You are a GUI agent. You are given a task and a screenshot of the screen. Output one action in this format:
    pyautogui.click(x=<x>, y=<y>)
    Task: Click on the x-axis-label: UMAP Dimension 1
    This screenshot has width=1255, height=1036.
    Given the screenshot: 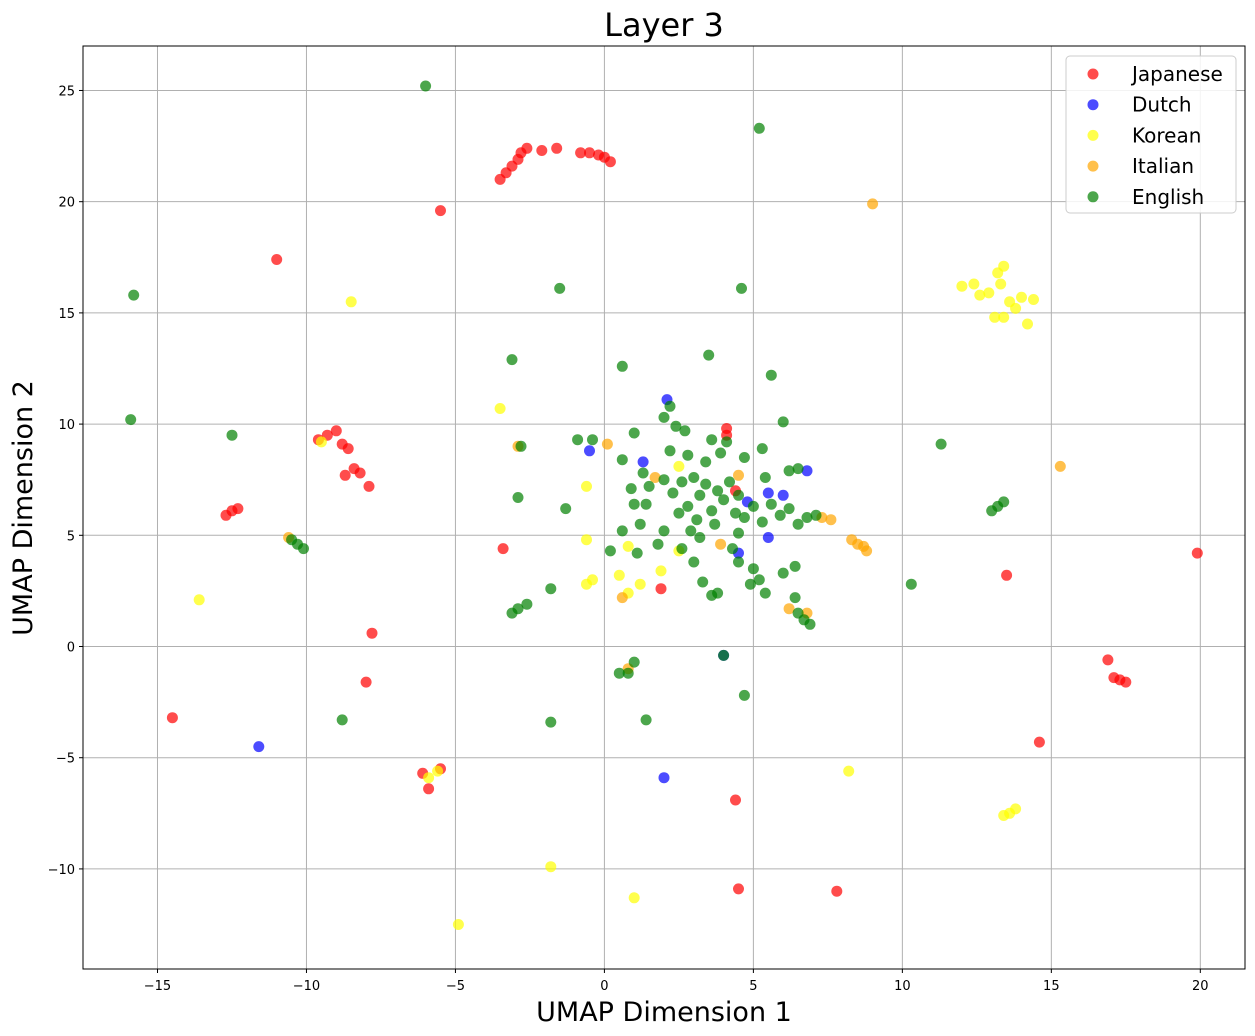 What is the action you would take?
    pyautogui.click(x=664, y=1012)
    